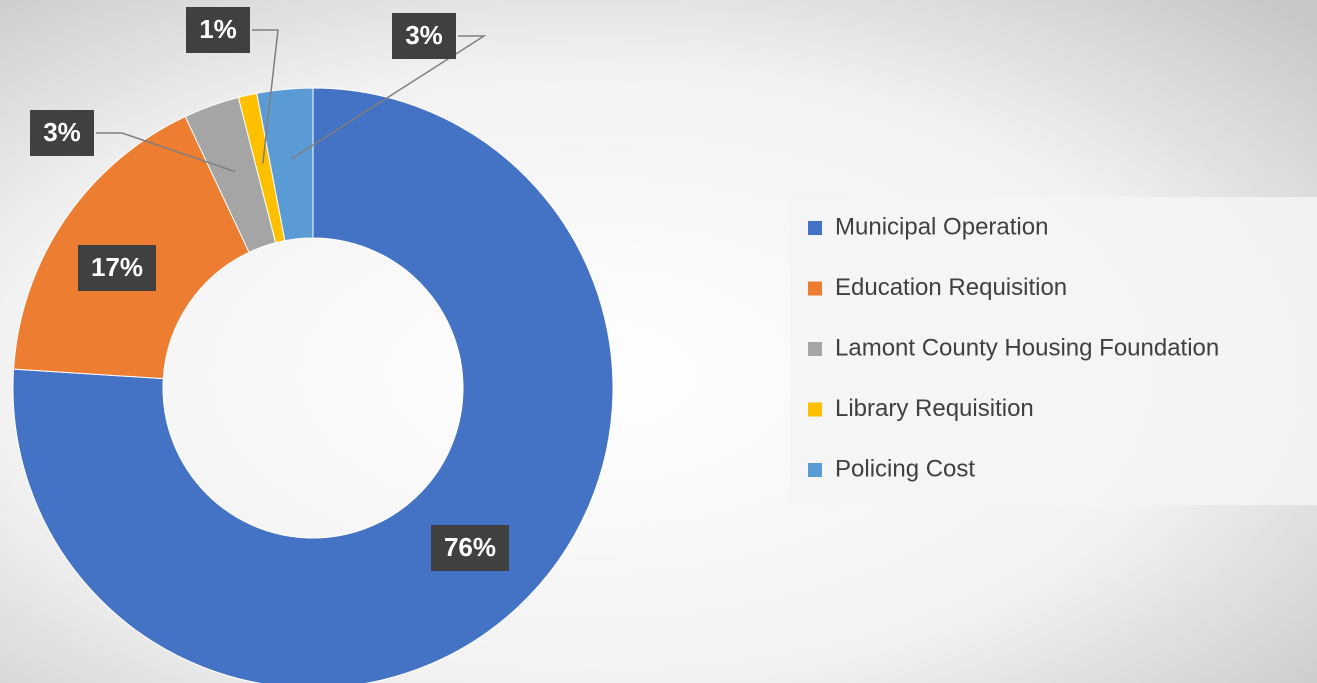 The width and height of the screenshot is (1317, 683). I want to click on legend-label: Lamont County Housing Foundation, so click(1027, 347).